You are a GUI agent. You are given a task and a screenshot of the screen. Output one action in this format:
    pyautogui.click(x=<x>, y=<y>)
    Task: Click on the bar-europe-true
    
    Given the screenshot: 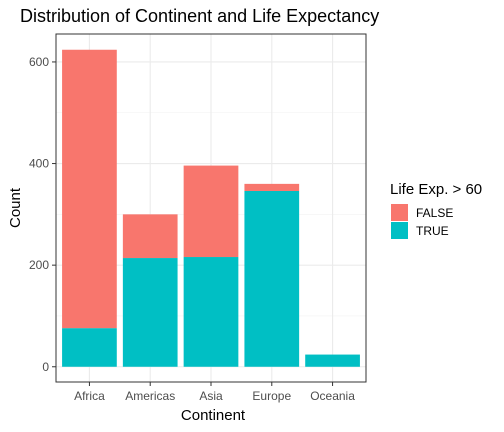 What is the action you would take?
    pyautogui.click(x=272, y=278)
    